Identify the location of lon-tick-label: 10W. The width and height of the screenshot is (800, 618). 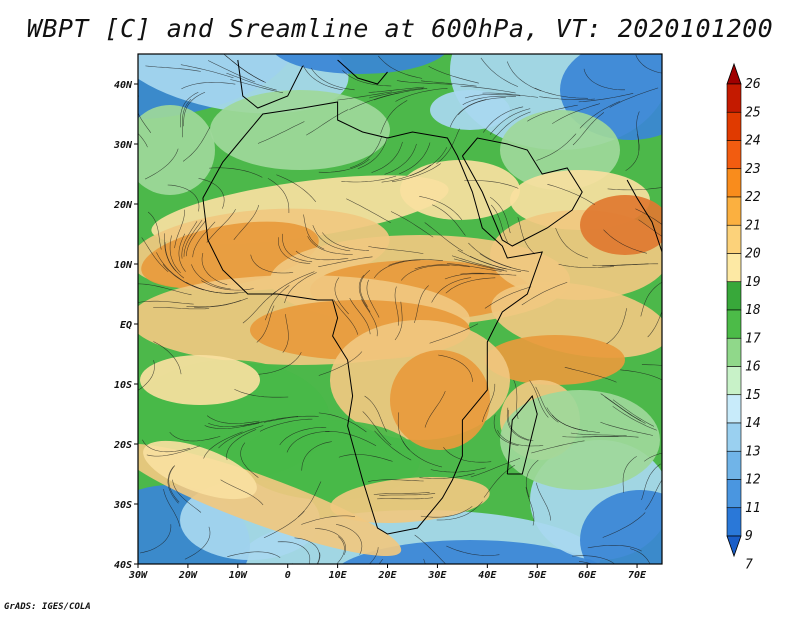
(238, 575).